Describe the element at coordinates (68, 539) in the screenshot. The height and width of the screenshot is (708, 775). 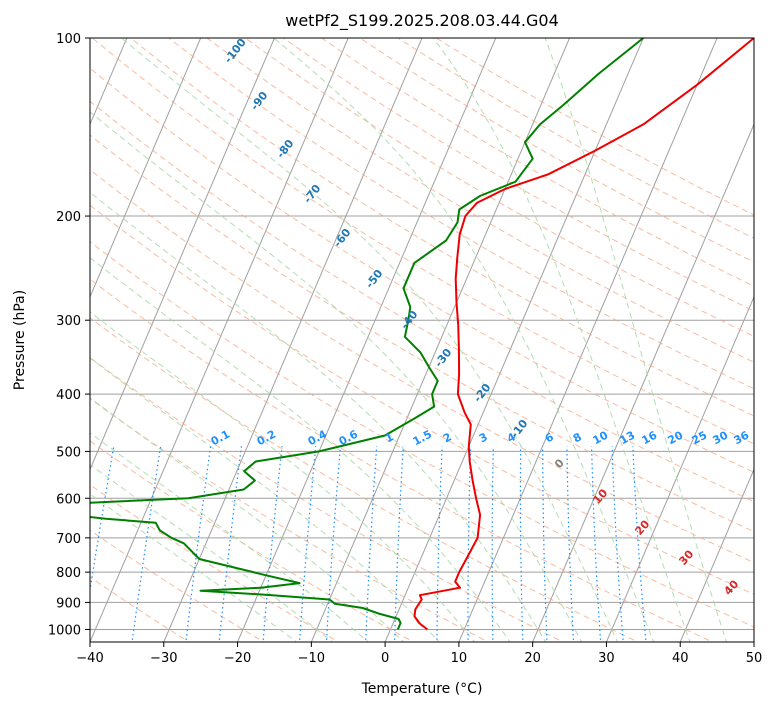
I see `y-tick-label: 700` at that location.